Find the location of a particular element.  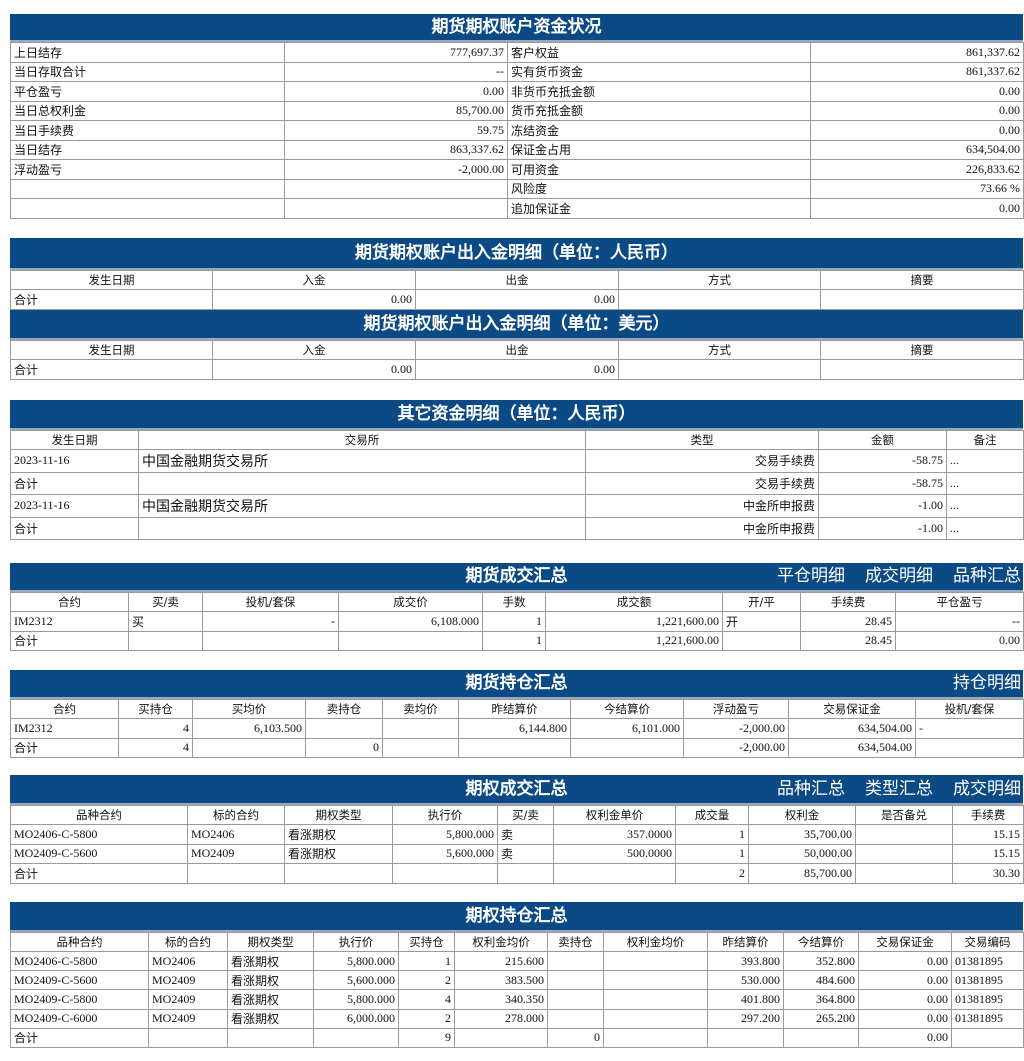

column-header: 备注 is located at coordinates (985, 440).